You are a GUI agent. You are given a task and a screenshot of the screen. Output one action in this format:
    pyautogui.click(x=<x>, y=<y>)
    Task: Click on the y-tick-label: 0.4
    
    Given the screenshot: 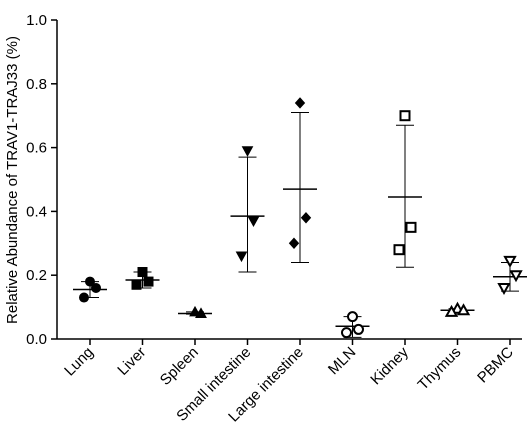 What is the action you would take?
    pyautogui.click(x=36, y=211)
    